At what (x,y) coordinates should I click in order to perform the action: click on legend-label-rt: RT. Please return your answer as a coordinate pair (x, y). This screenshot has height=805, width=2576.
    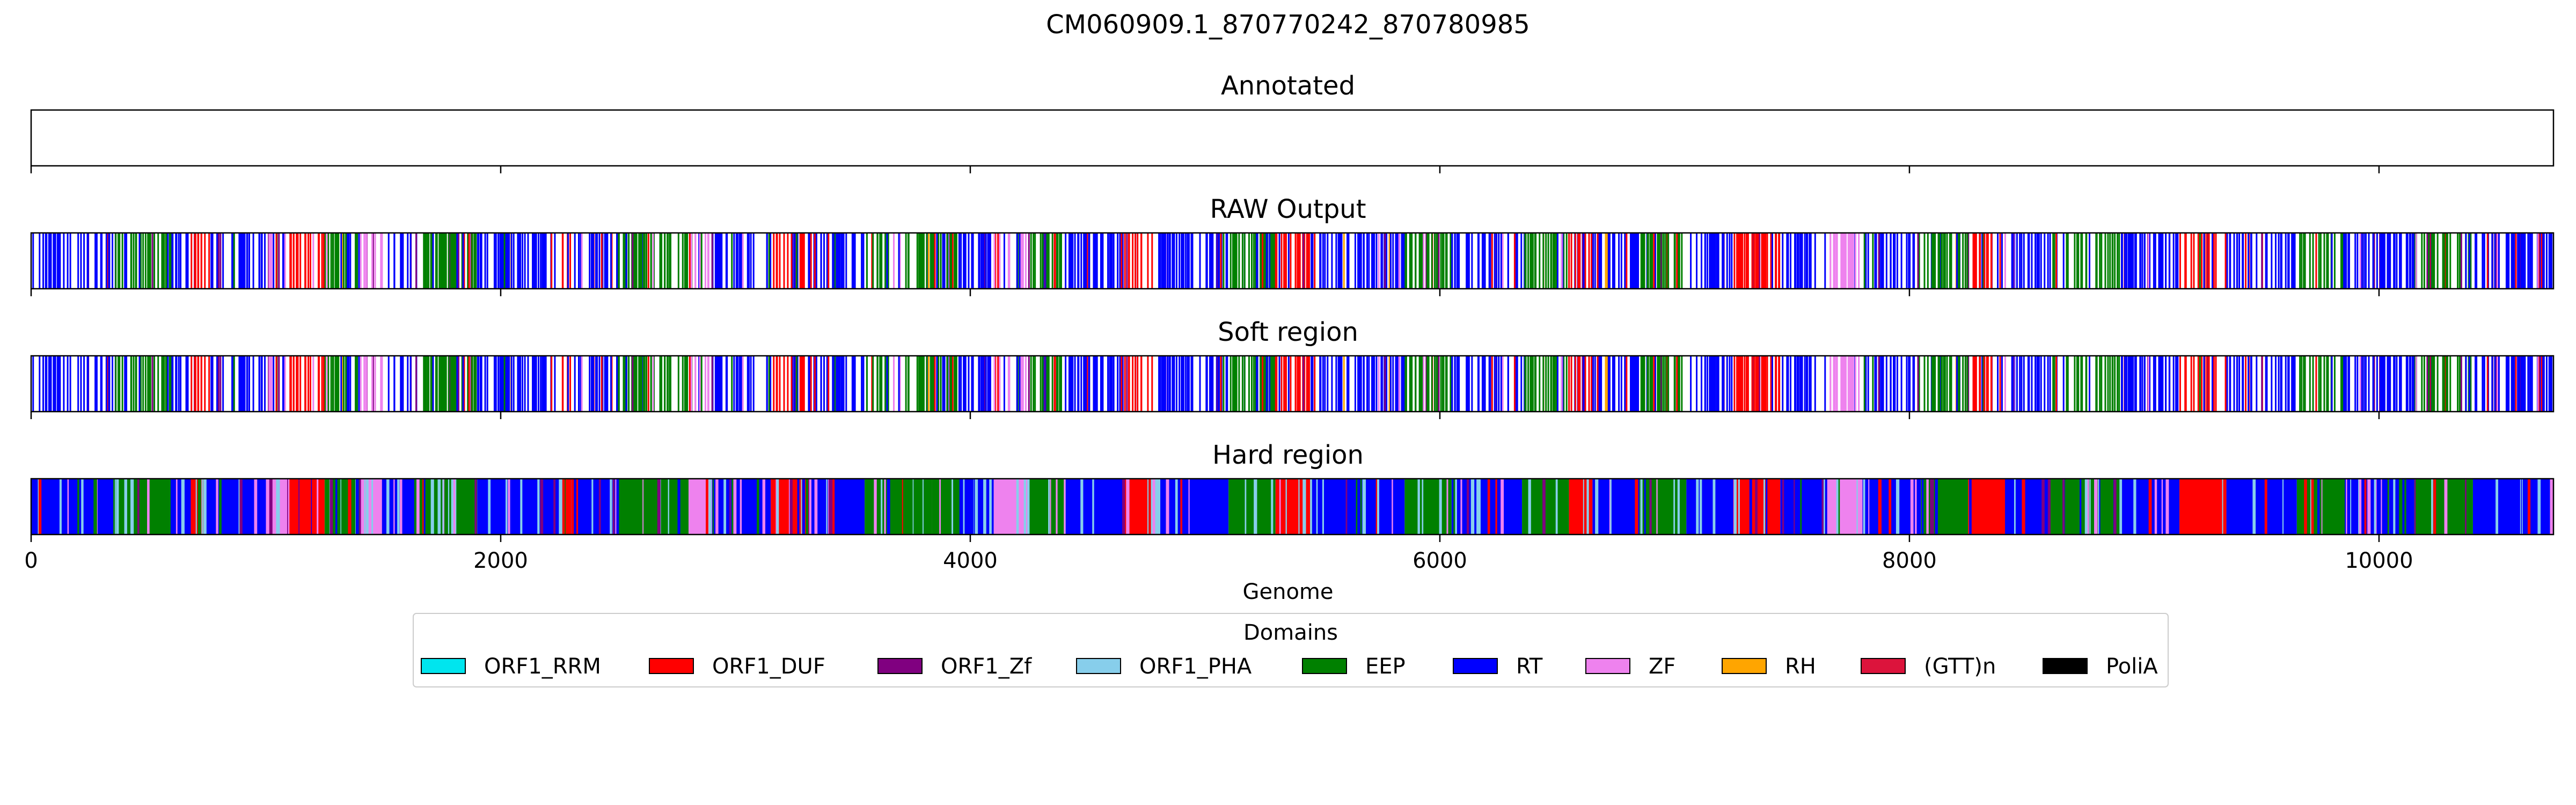
    Looking at the image, I should click on (1529, 666).